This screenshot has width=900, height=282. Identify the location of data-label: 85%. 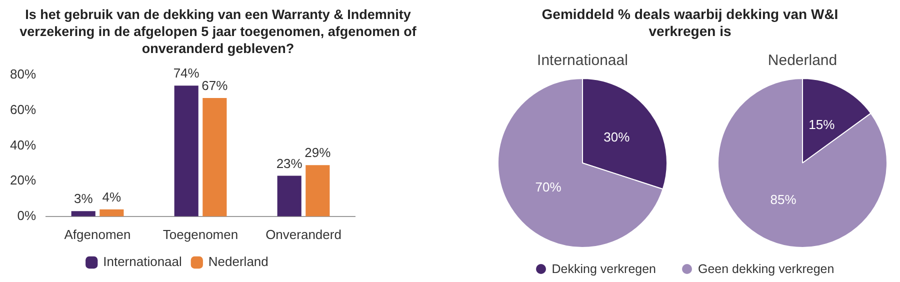
(783, 200).